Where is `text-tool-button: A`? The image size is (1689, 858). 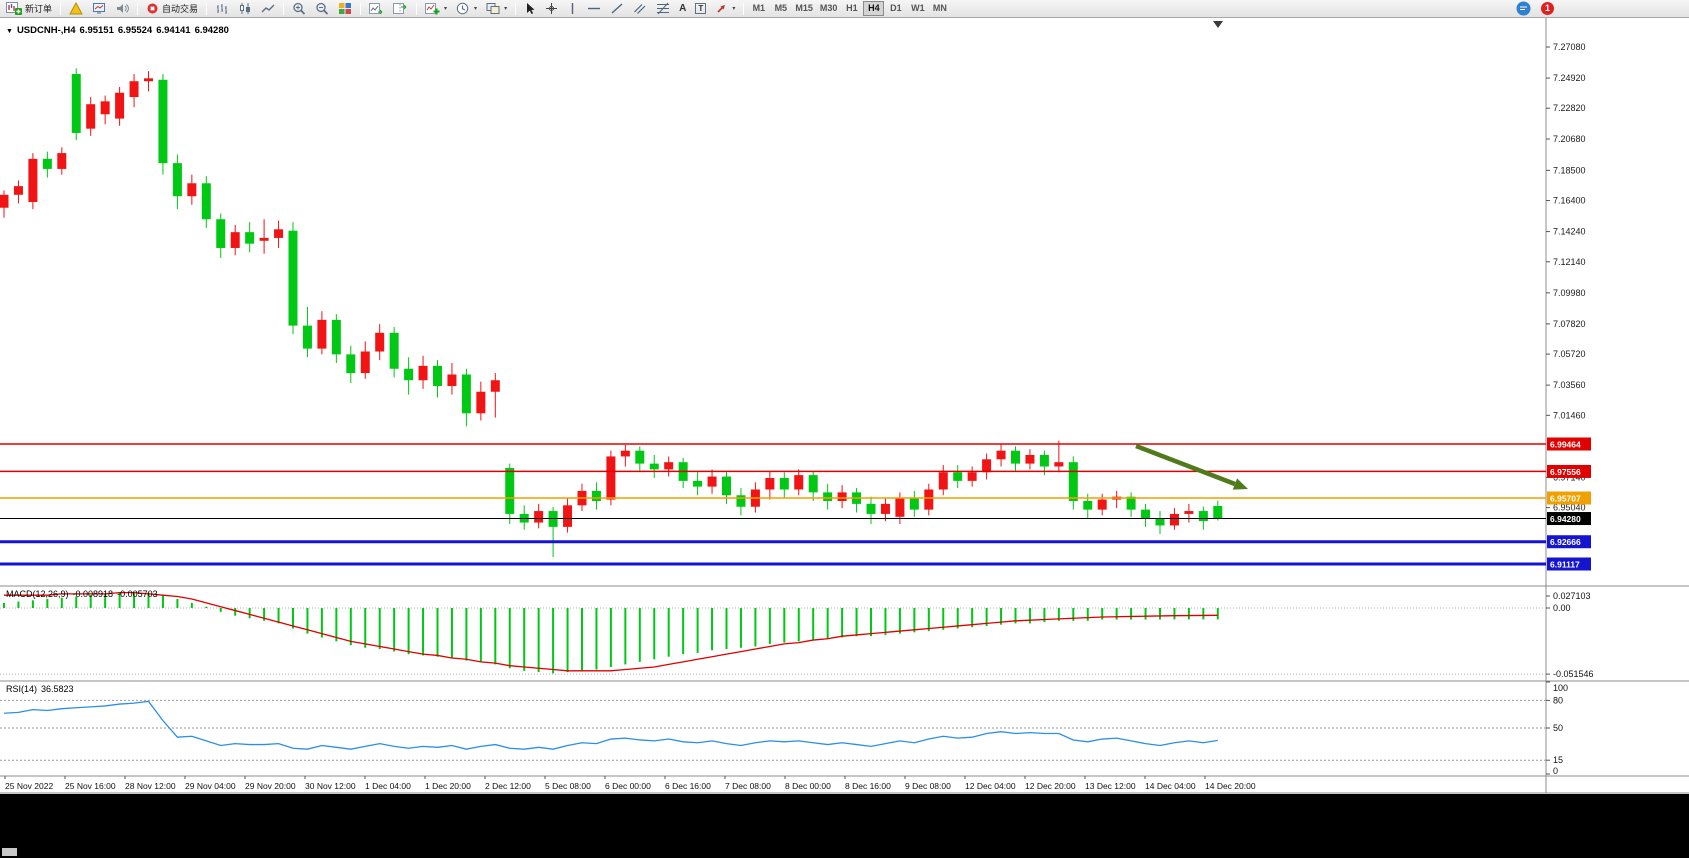 text-tool-button: A is located at coordinates (682, 9).